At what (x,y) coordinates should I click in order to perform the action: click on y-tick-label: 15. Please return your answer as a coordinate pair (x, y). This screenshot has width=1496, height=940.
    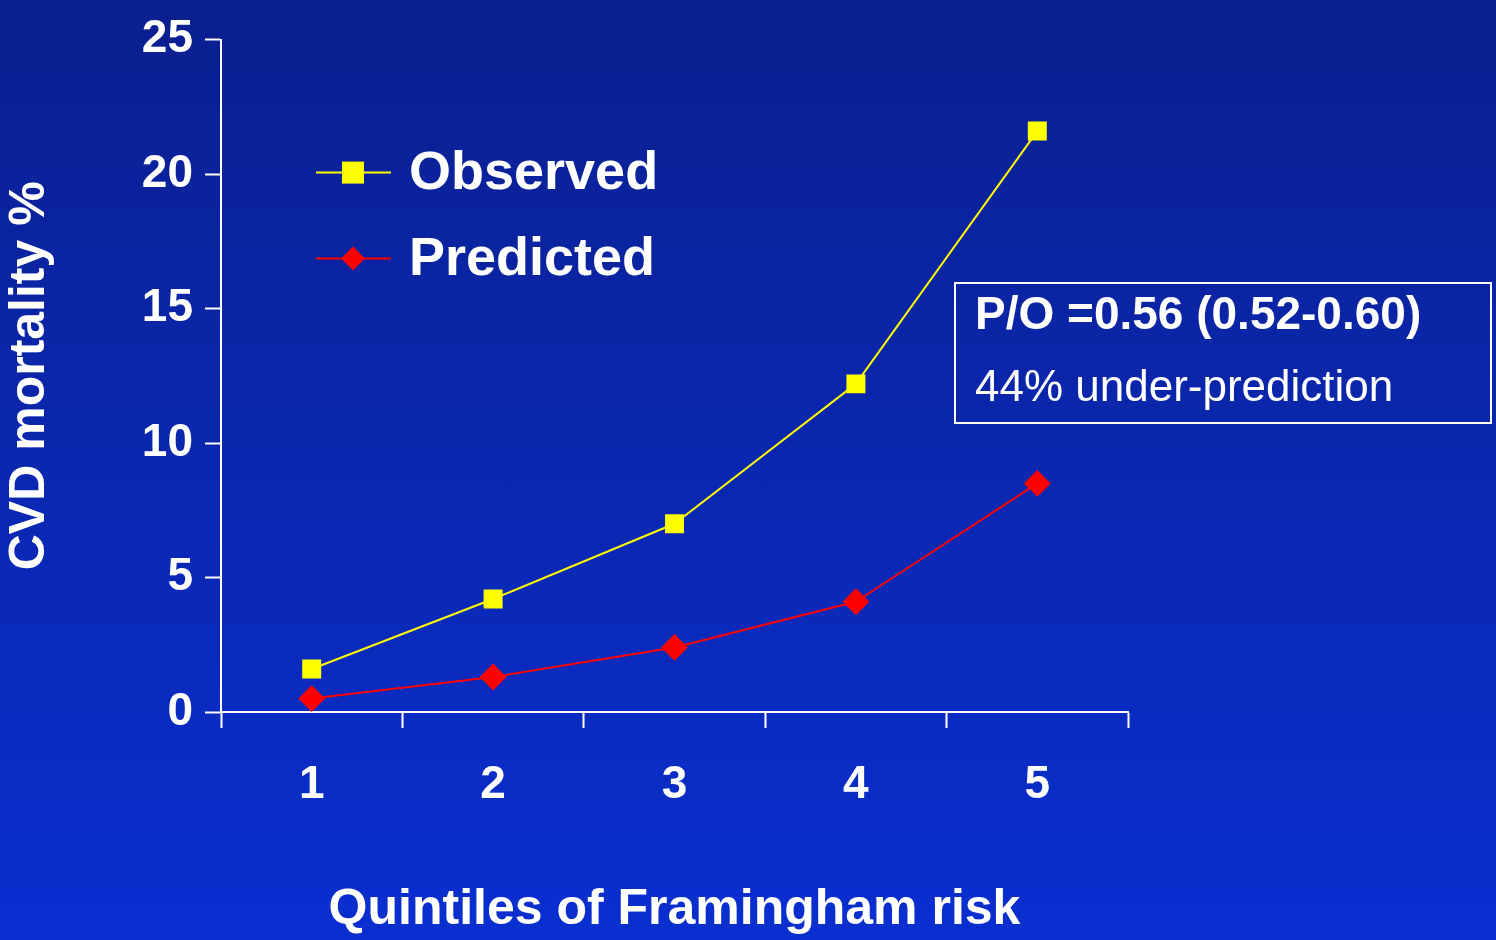
    Looking at the image, I should click on (167, 305).